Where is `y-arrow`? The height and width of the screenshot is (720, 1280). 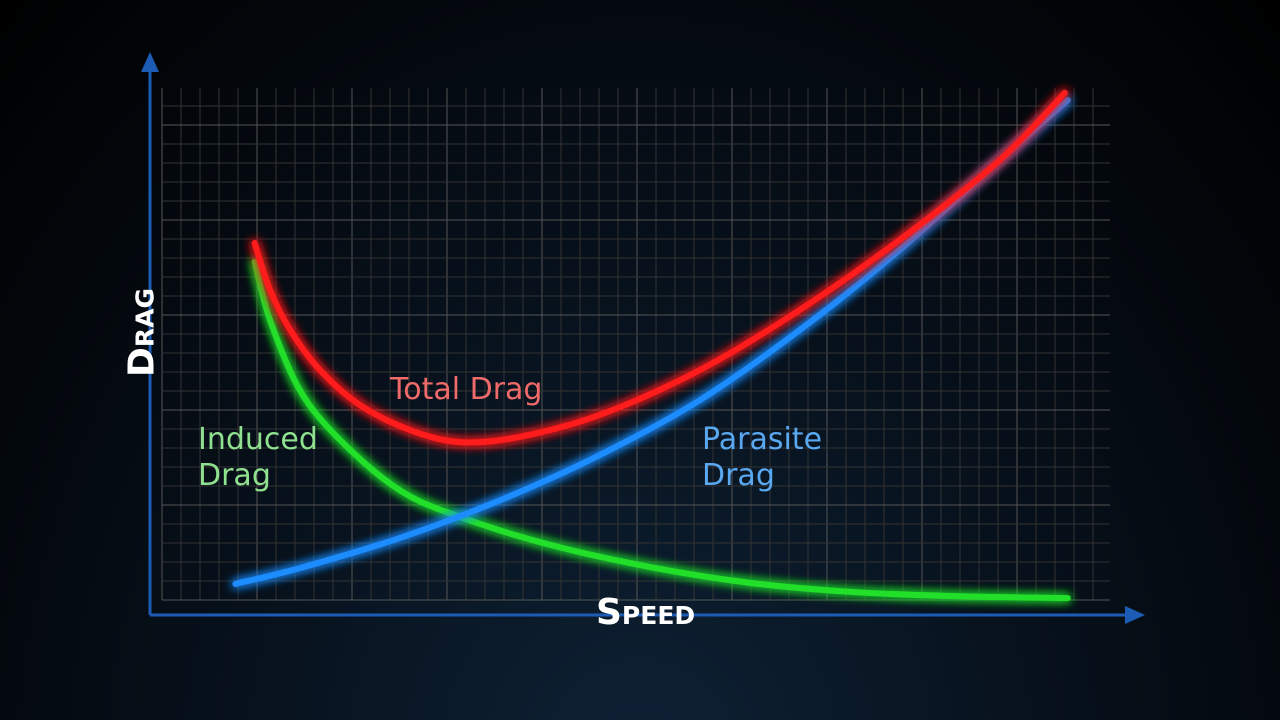
y-arrow is located at coordinates (150, 62).